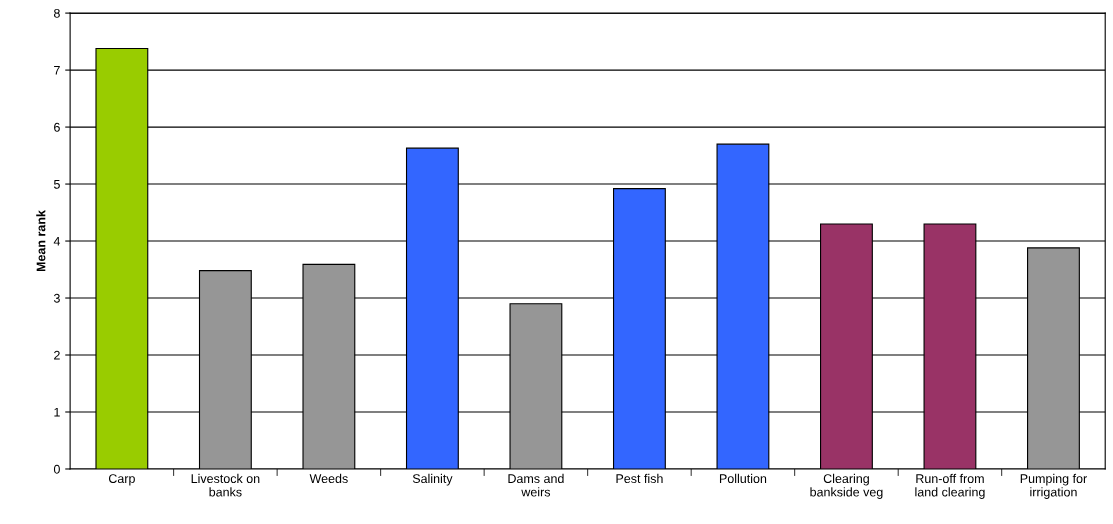 The image size is (1113, 524). What do you see at coordinates (121, 480) in the screenshot?
I see `x-tick-label: Carp` at bounding box center [121, 480].